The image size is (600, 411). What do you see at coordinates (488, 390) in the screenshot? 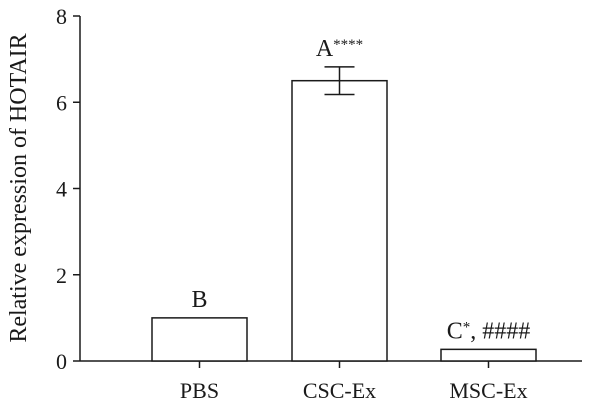
I see `x-tick-label: MSC-Ex` at bounding box center [488, 390].